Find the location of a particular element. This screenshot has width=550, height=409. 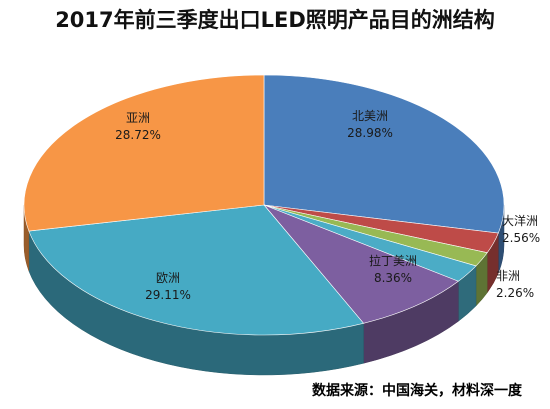

slice-name-label: 非洲 is located at coordinates (508, 276).